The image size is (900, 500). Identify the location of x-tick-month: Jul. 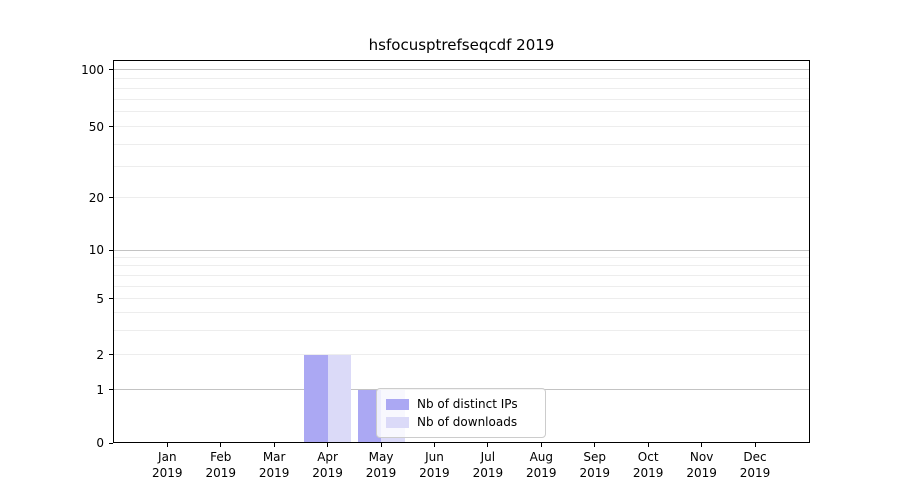
(488, 457).